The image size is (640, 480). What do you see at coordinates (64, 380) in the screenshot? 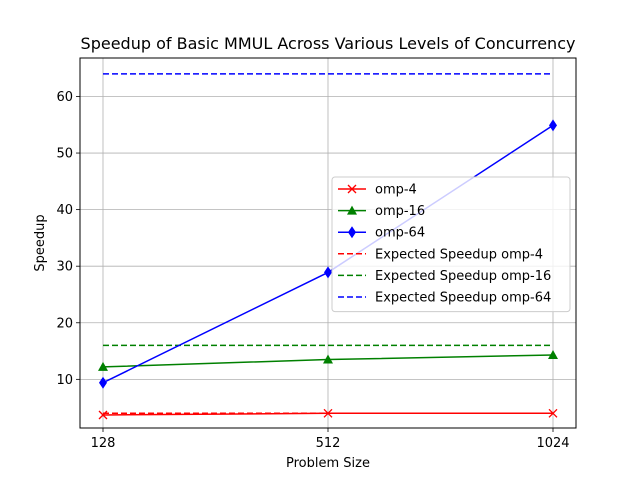
I see `y-tick-label: 10` at bounding box center [64, 380].